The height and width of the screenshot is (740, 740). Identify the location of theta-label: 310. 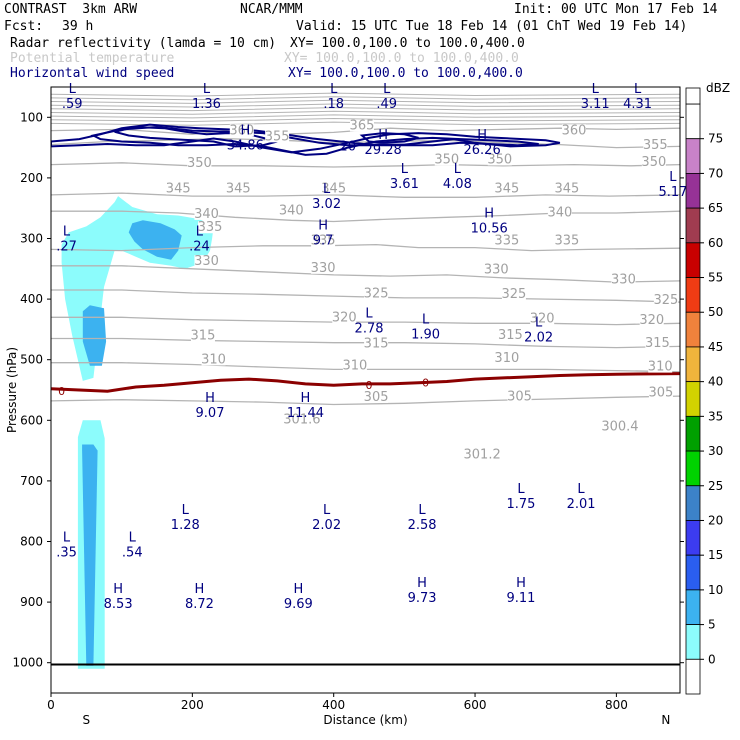
(354, 365).